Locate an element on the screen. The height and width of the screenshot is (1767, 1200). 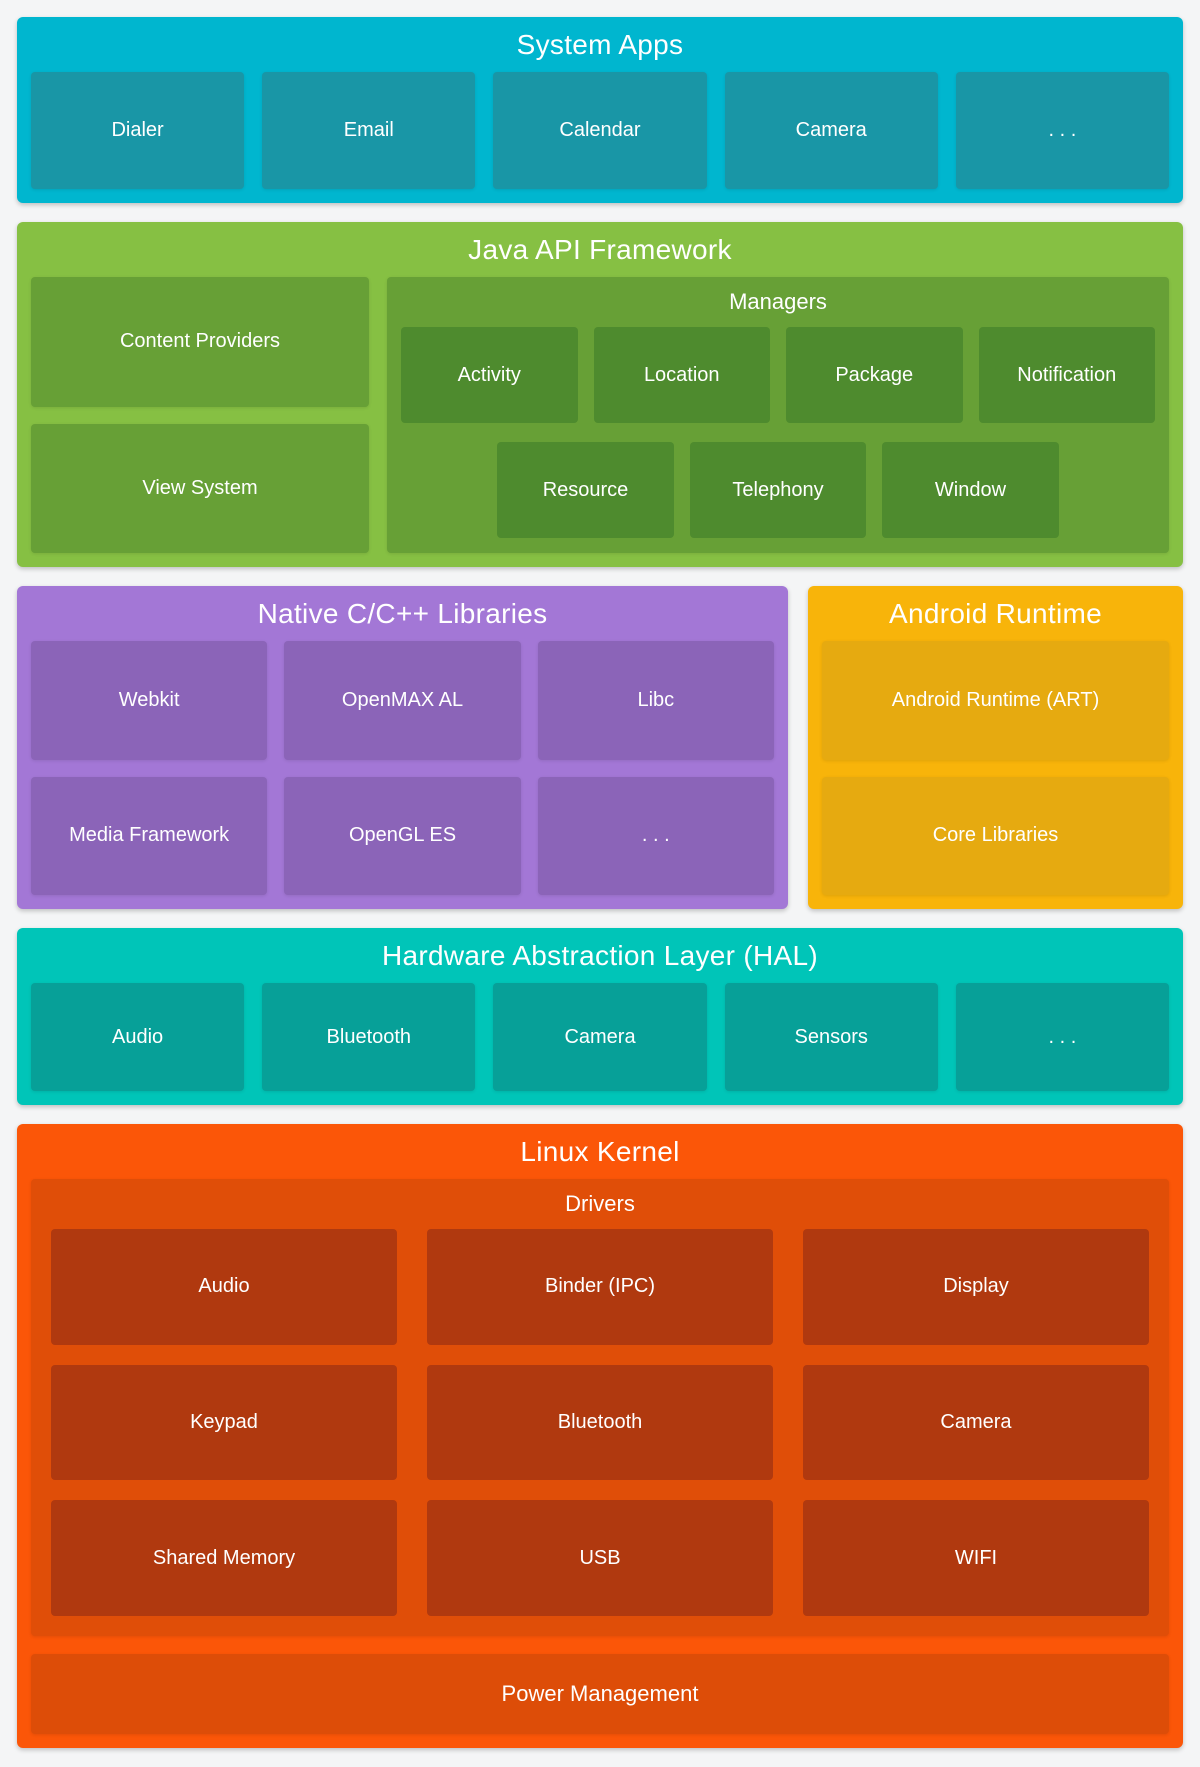
box-openmax-al: OpenMAX AL is located at coordinates (402, 700).